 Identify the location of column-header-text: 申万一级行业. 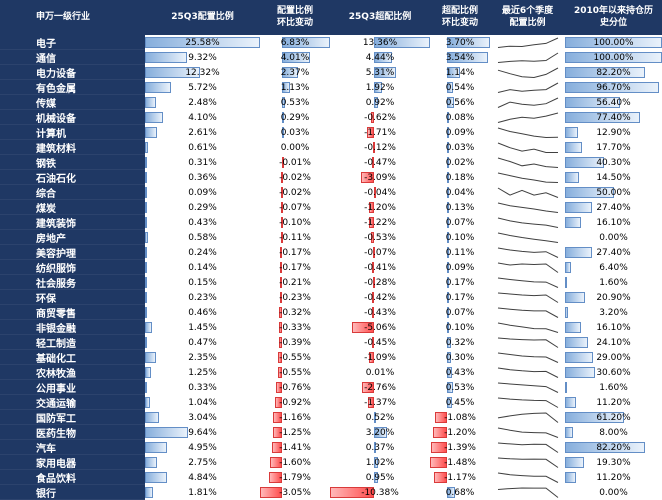
(63, 16).